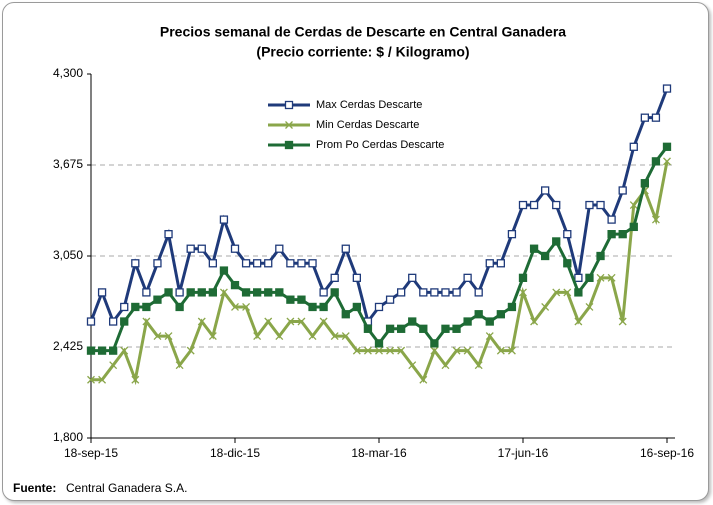 This screenshot has width=713, height=505. Describe the element at coordinates (667, 453) in the screenshot. I see `x-tick-label: 16-sep-16` at that location.